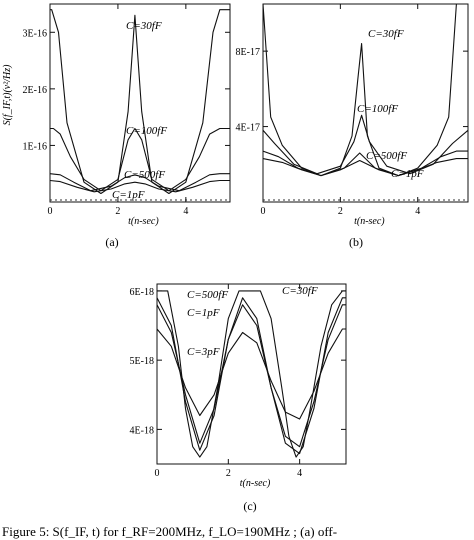 This screenshot has height=540, width=474. I want to click on plot-frame-a, so click(140, 103).